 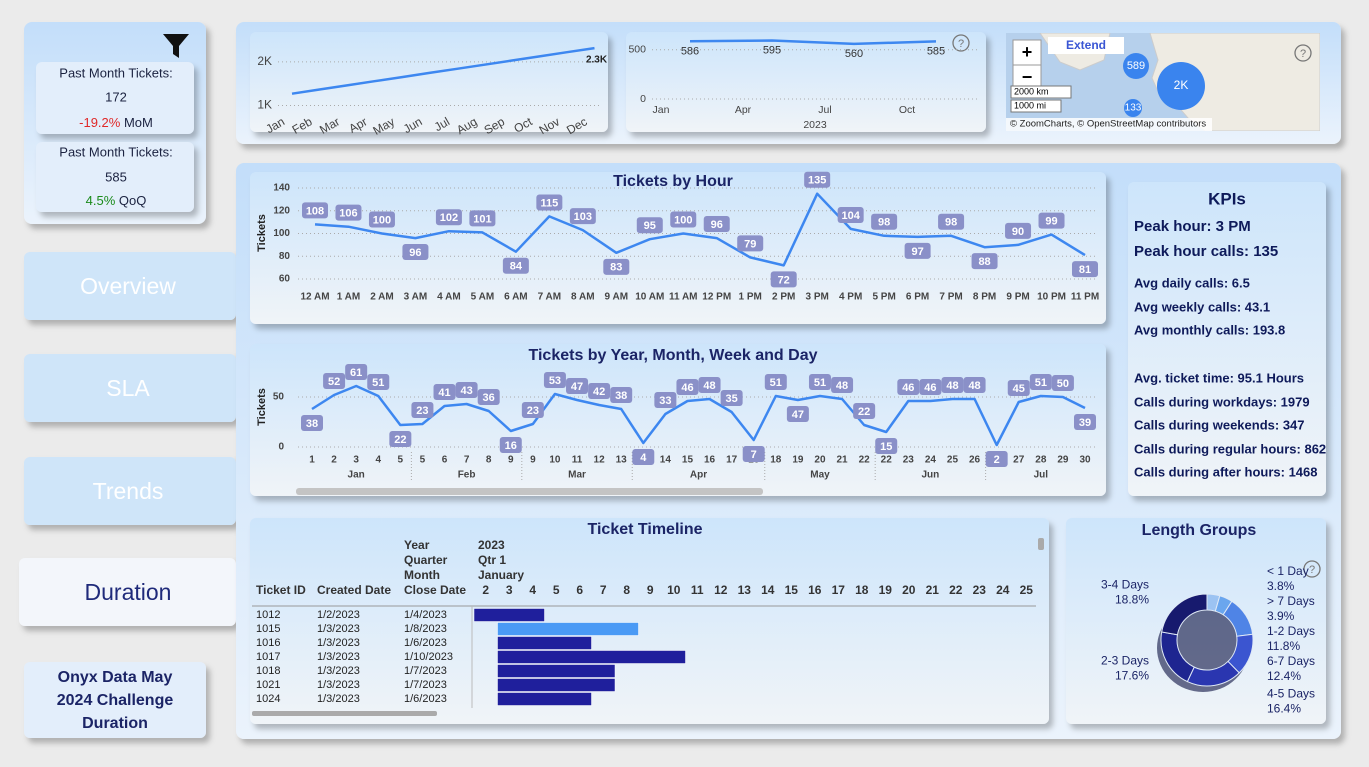 I want to click on extend-label: Extend, so click(x=1086, y=45).